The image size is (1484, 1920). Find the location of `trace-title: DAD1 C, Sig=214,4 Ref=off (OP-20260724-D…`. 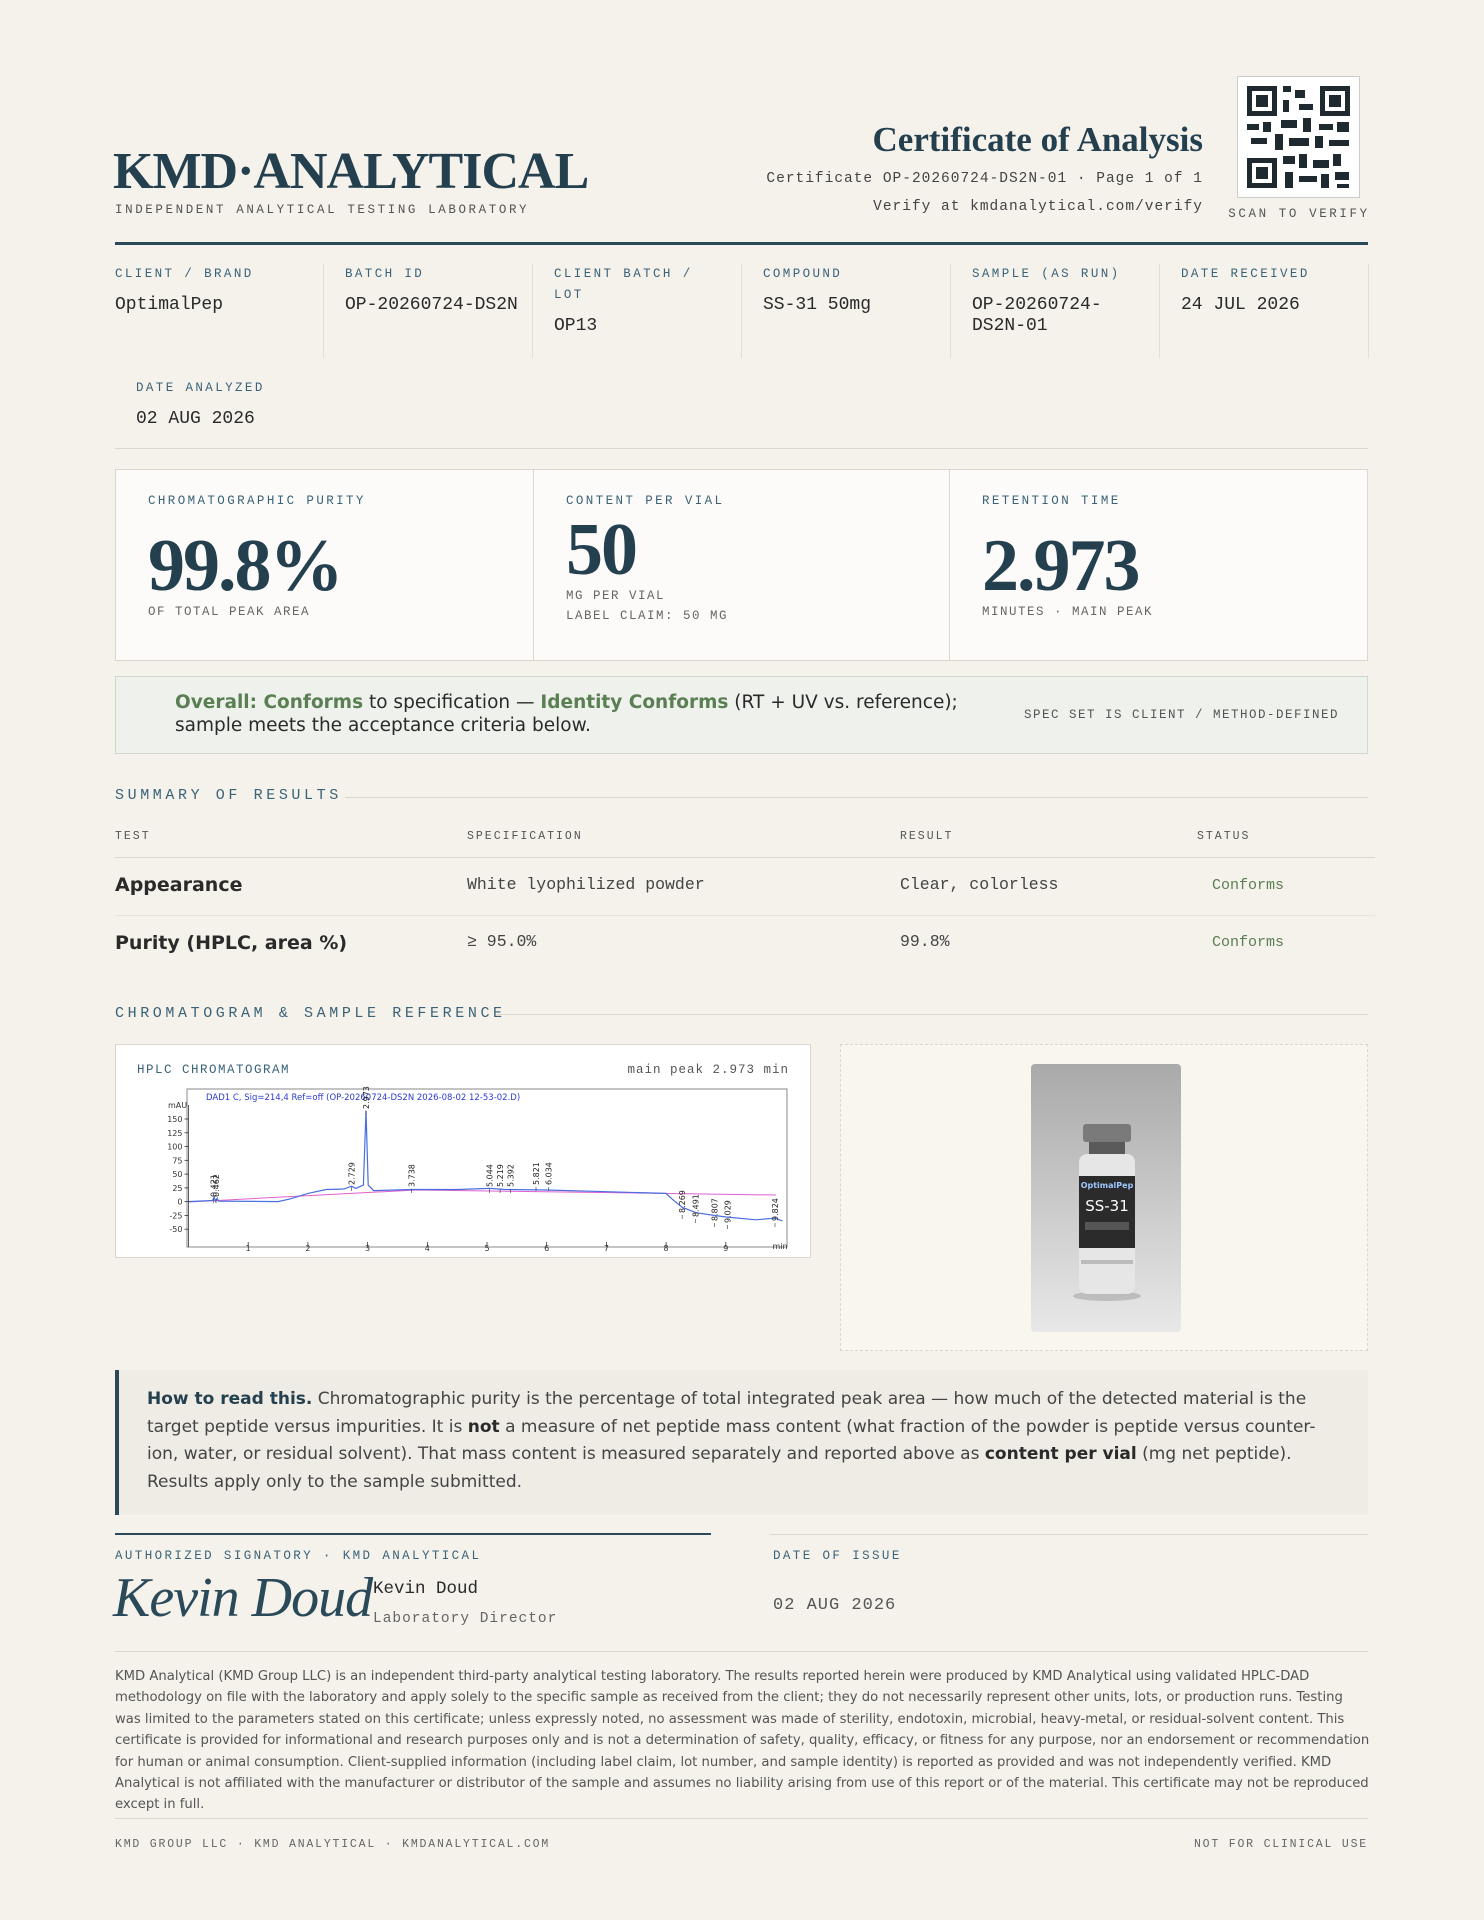

trace-title: DAD1 C, Sig=214,4 Ref=off (OP-20260724-D… is located at coordinates (363, 1098).